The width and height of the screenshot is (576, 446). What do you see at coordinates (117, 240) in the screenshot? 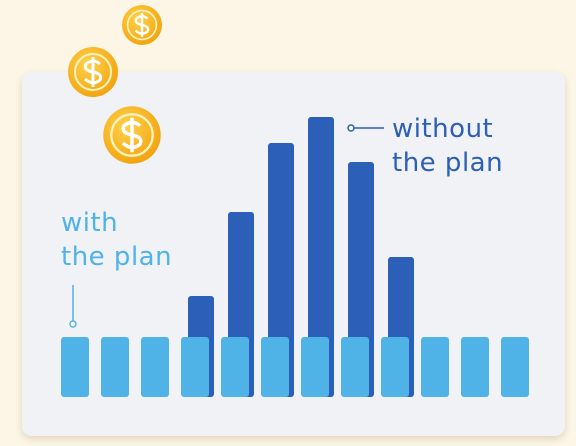
I see `series-label: with the plan` at bounding box center [117, 240].